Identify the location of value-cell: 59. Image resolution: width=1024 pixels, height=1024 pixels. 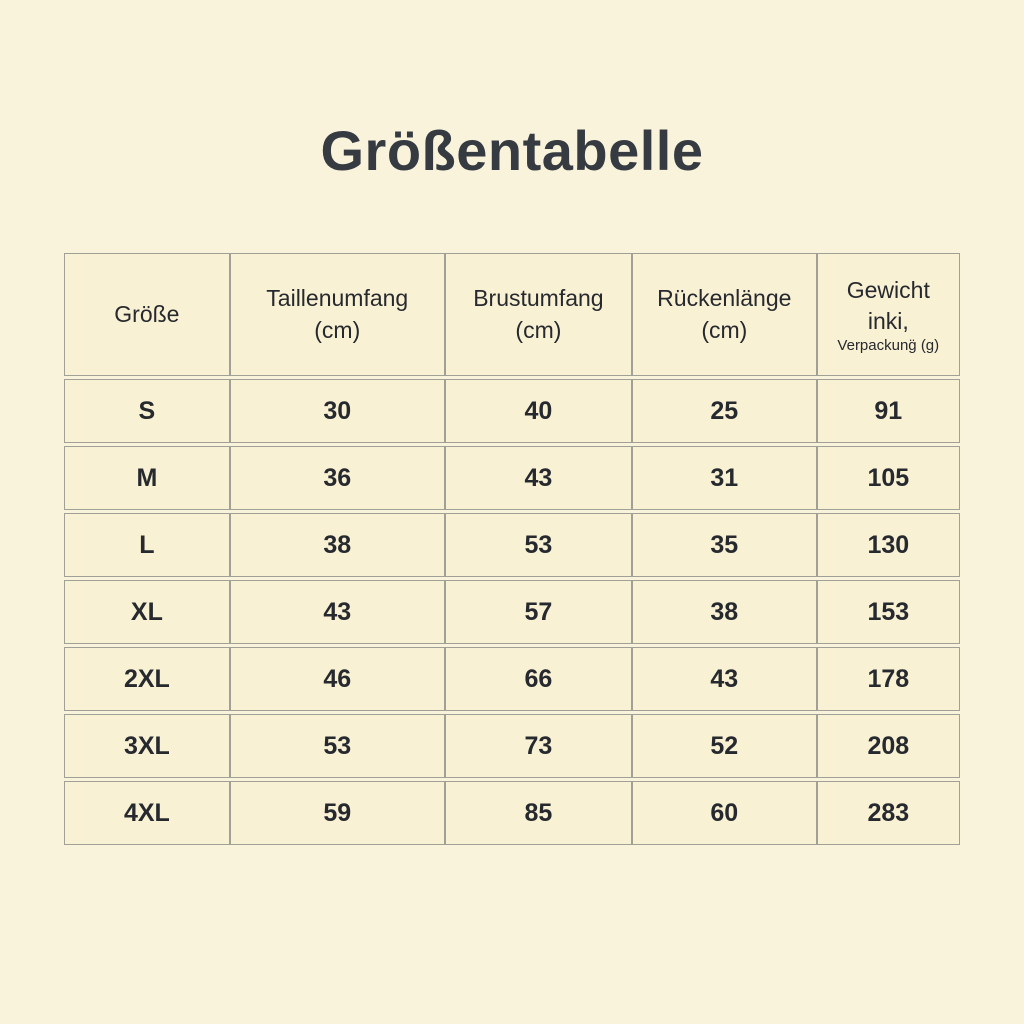
(337, 813).